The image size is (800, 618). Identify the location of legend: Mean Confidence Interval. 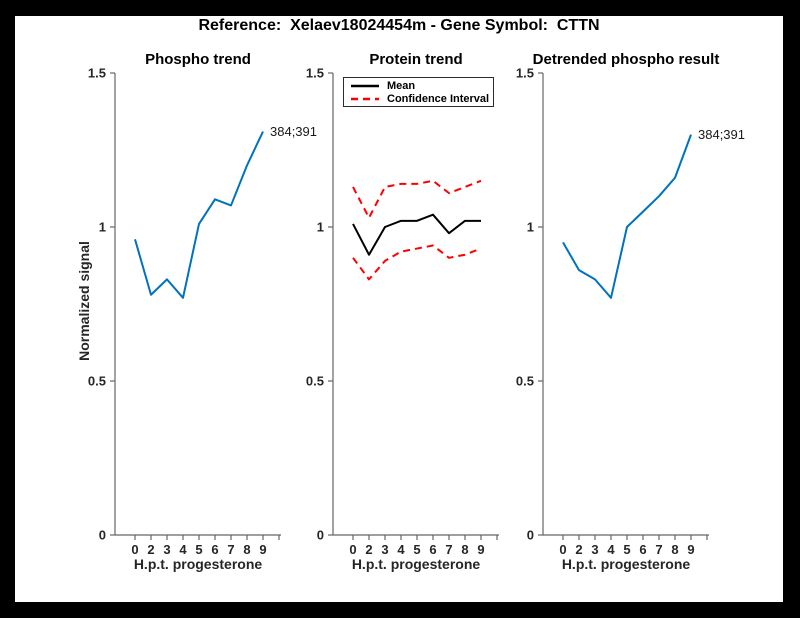
(418, 92).